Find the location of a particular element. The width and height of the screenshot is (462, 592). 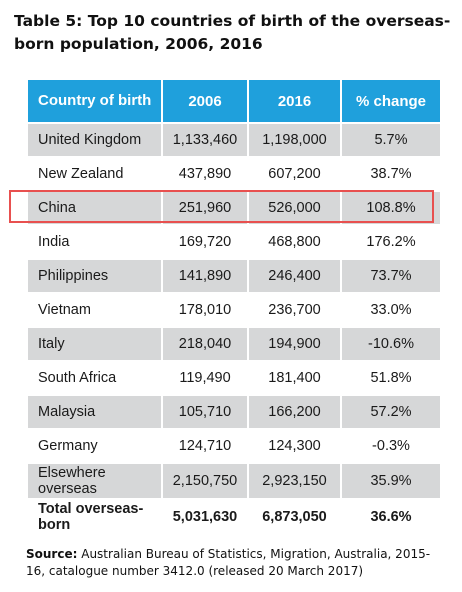

cell-country: Vietnam is located at coordinates (95, 309).